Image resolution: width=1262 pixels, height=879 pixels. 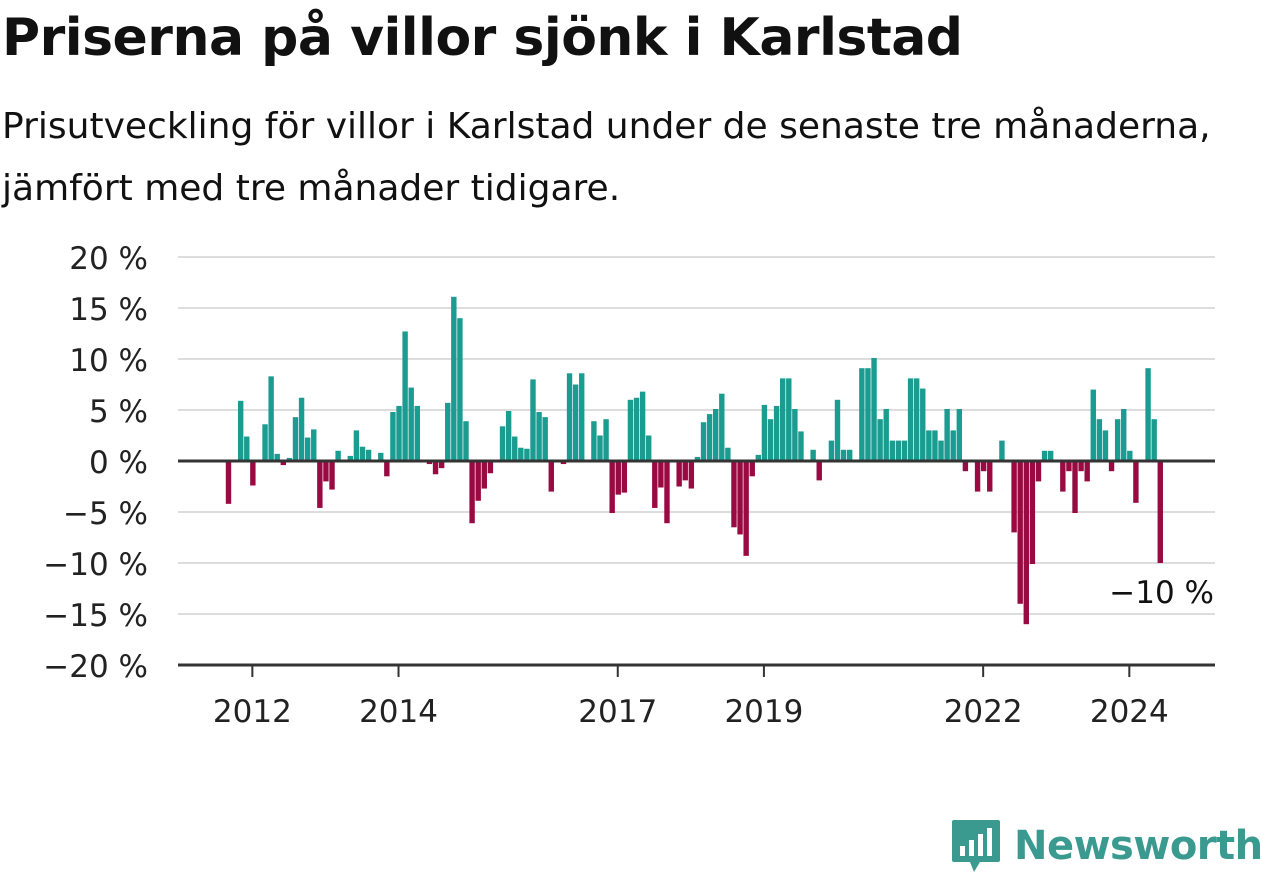 I want to click on newsworthy-logo-icon, so click(x=976, y=846).